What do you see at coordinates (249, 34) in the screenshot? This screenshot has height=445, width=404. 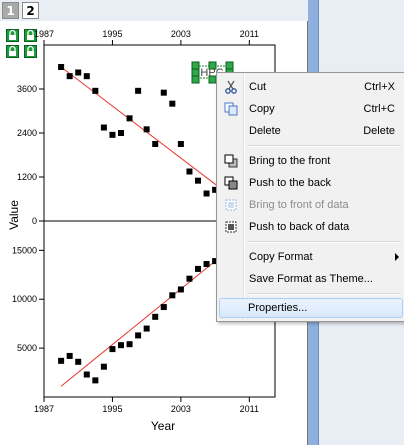 I see `top-x-tick-label: 2011` at bounding box center [249, 34].